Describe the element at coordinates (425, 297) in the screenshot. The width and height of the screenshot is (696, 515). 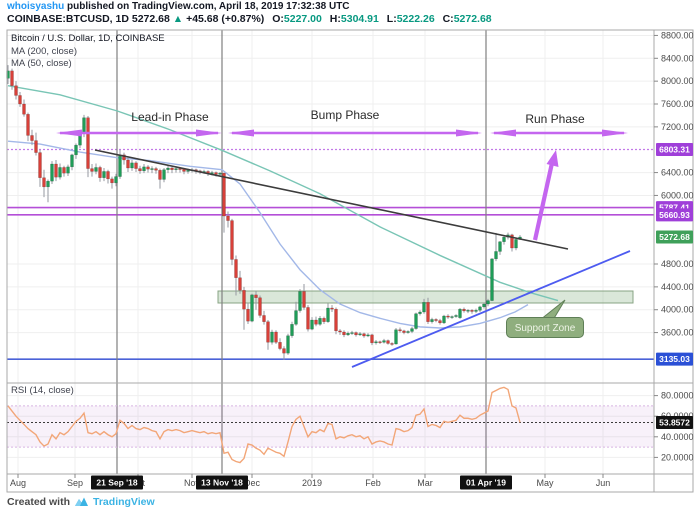
I see `support-zone-band` at that location.